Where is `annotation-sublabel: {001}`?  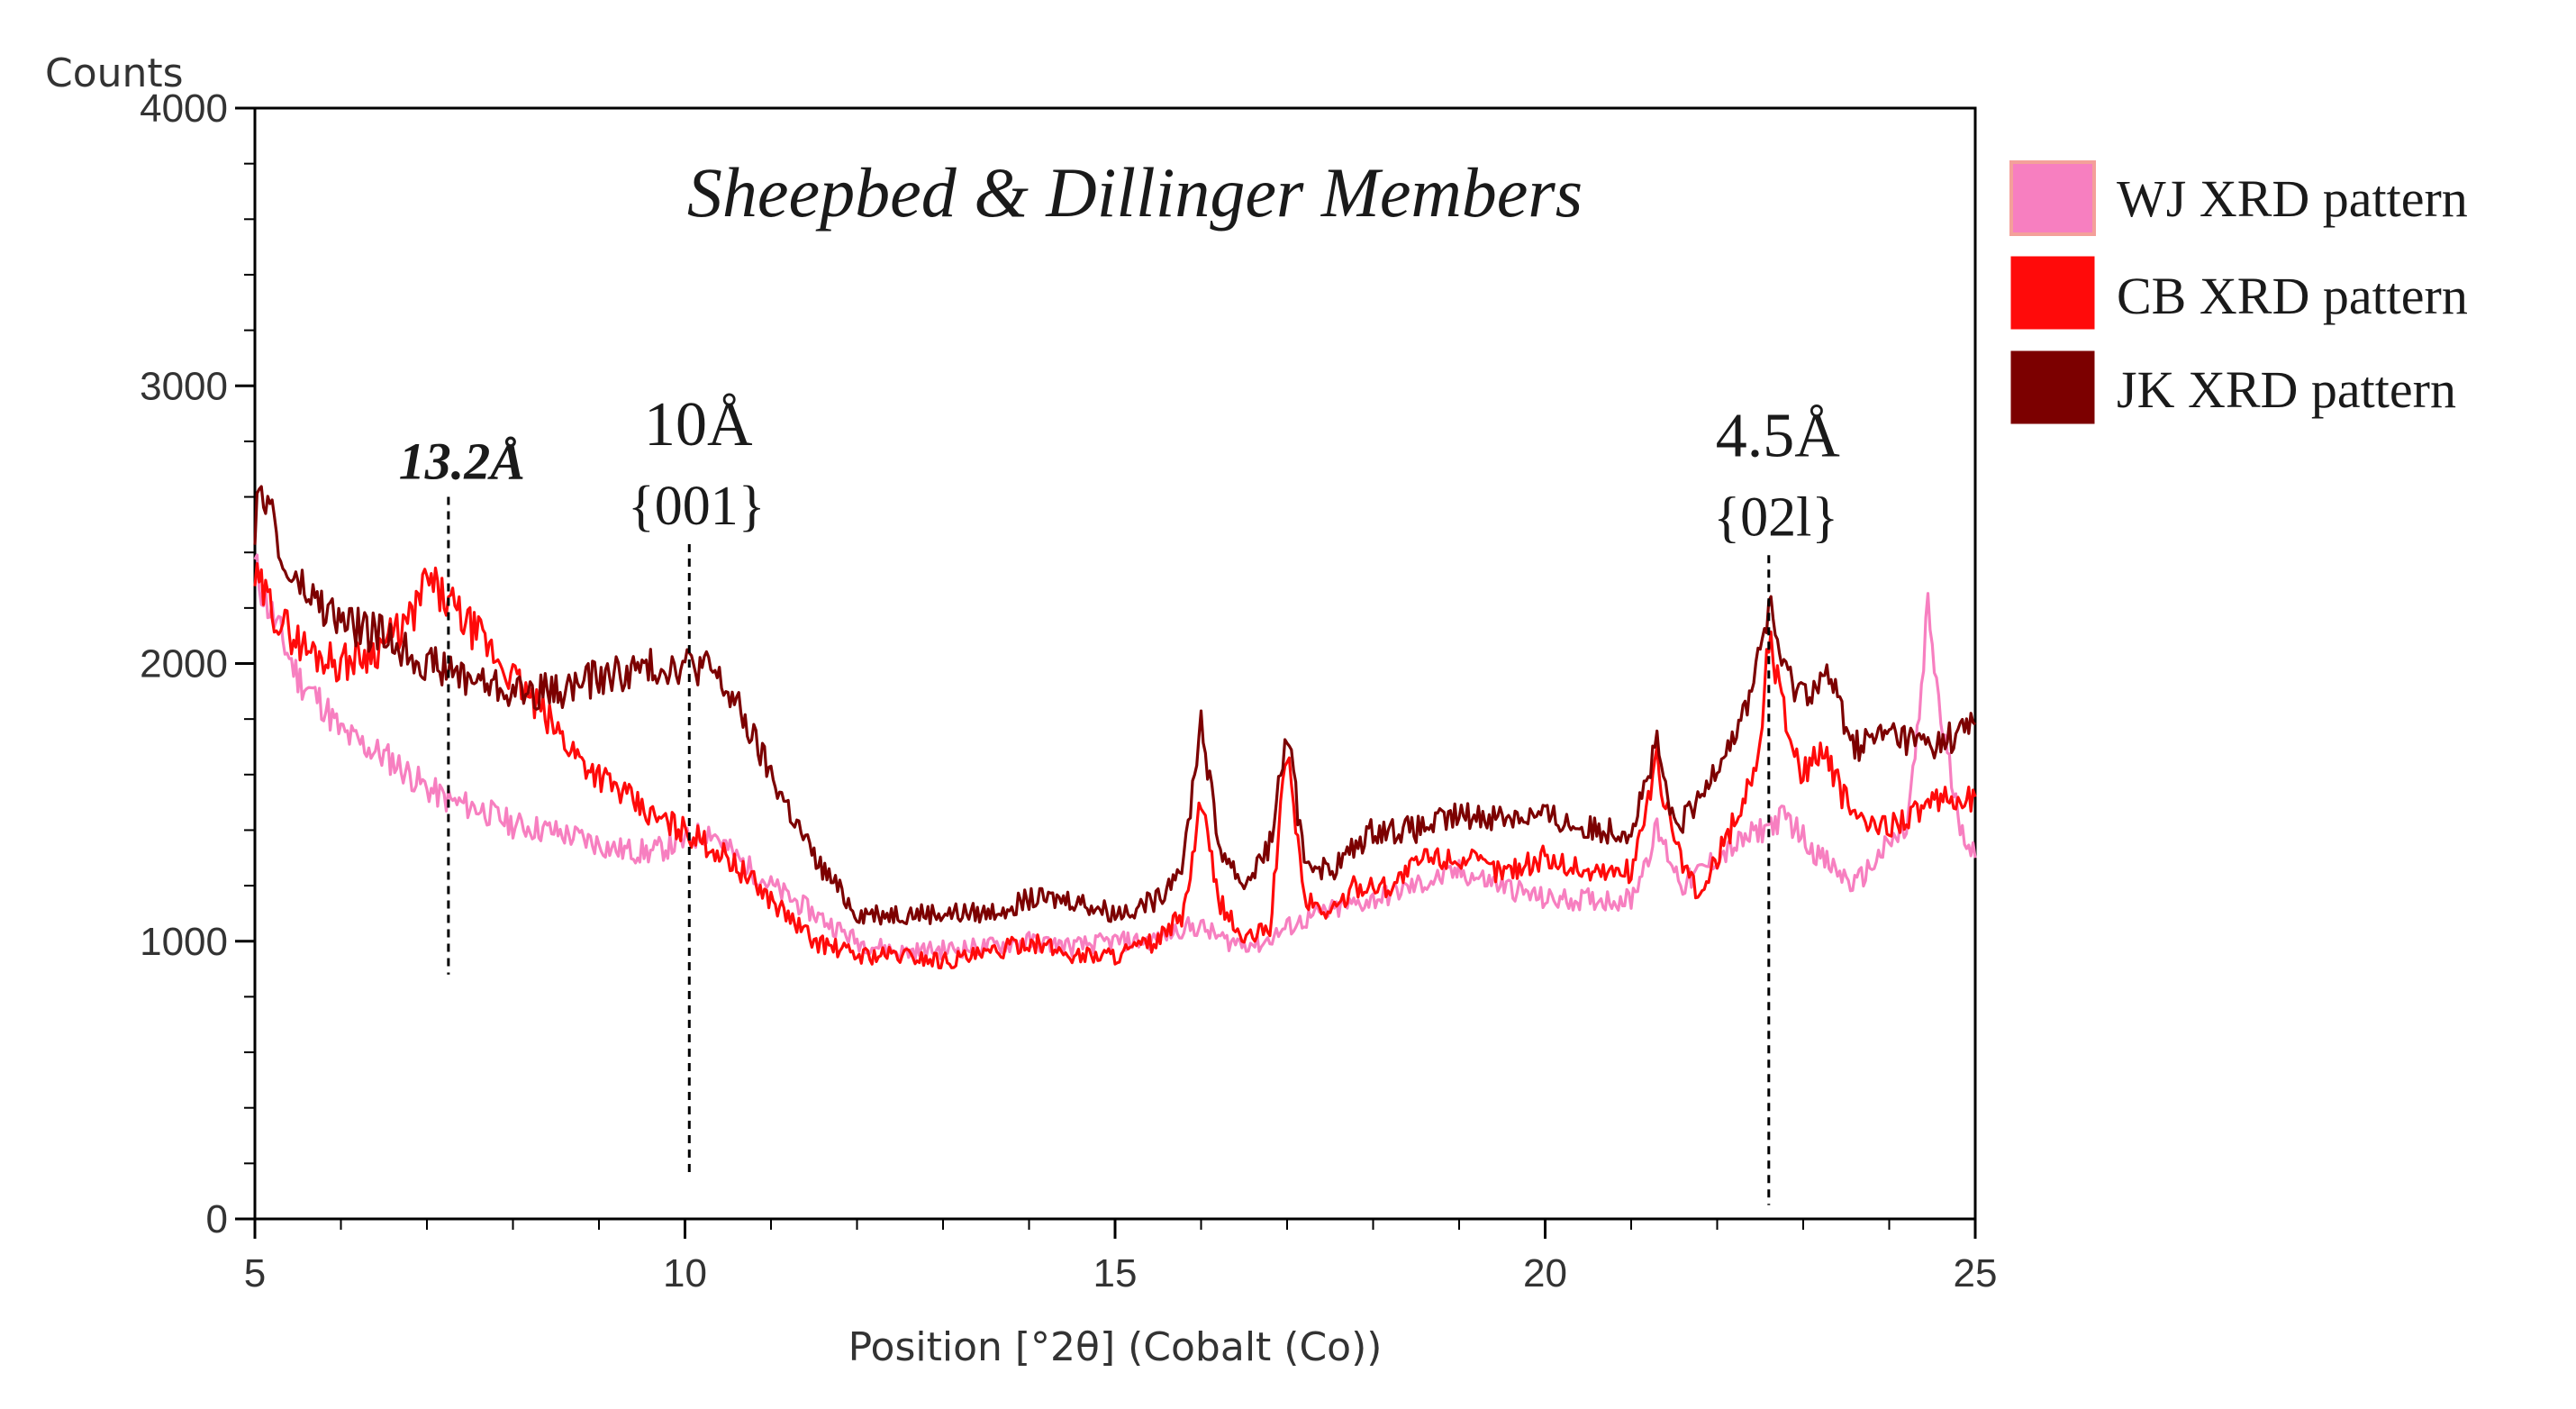
annotation-sublabel: {001} is located at coordinates (697, 507).